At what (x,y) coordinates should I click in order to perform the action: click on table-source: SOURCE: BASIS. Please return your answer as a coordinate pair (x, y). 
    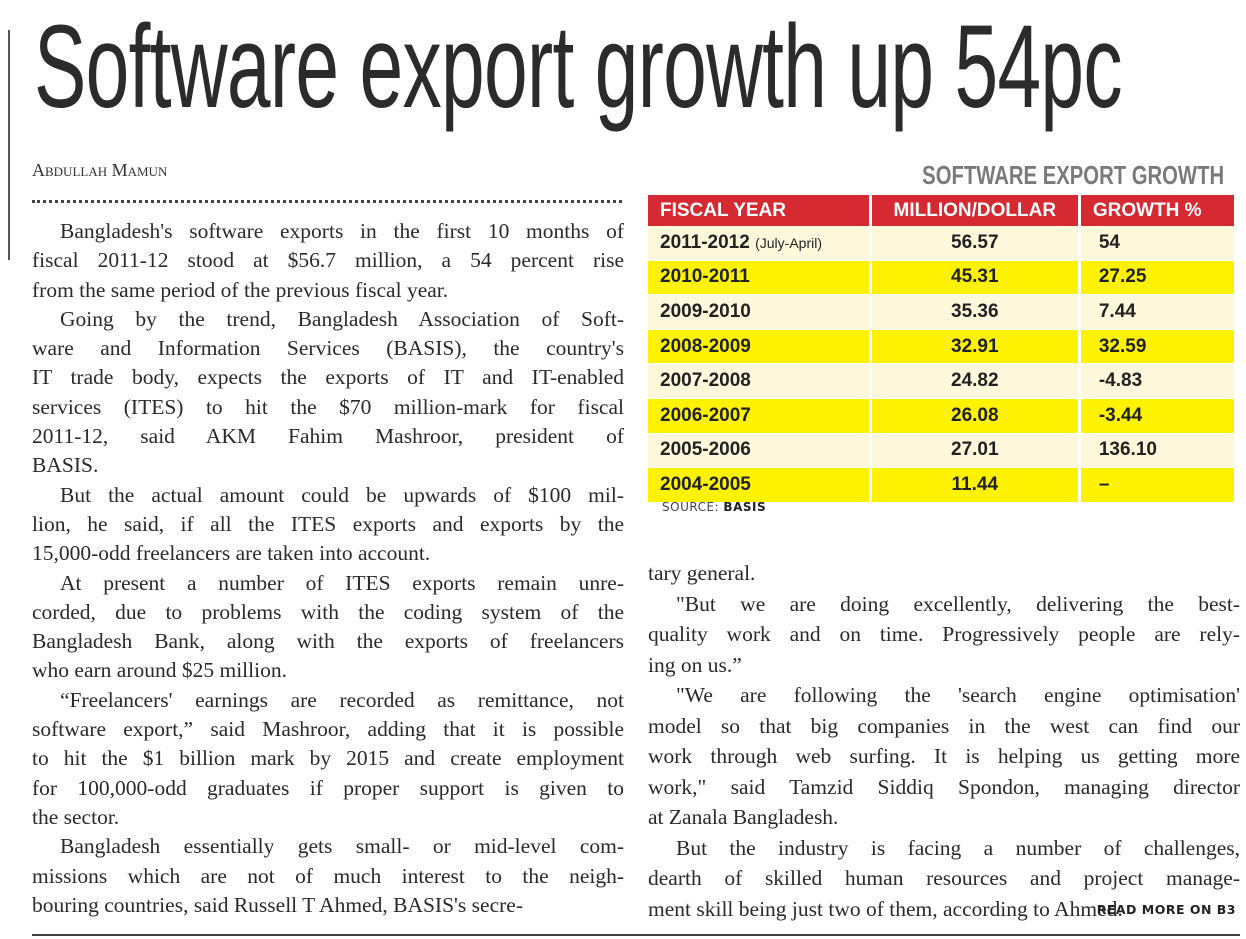
    Looking at the image, I should click on (714, 507).